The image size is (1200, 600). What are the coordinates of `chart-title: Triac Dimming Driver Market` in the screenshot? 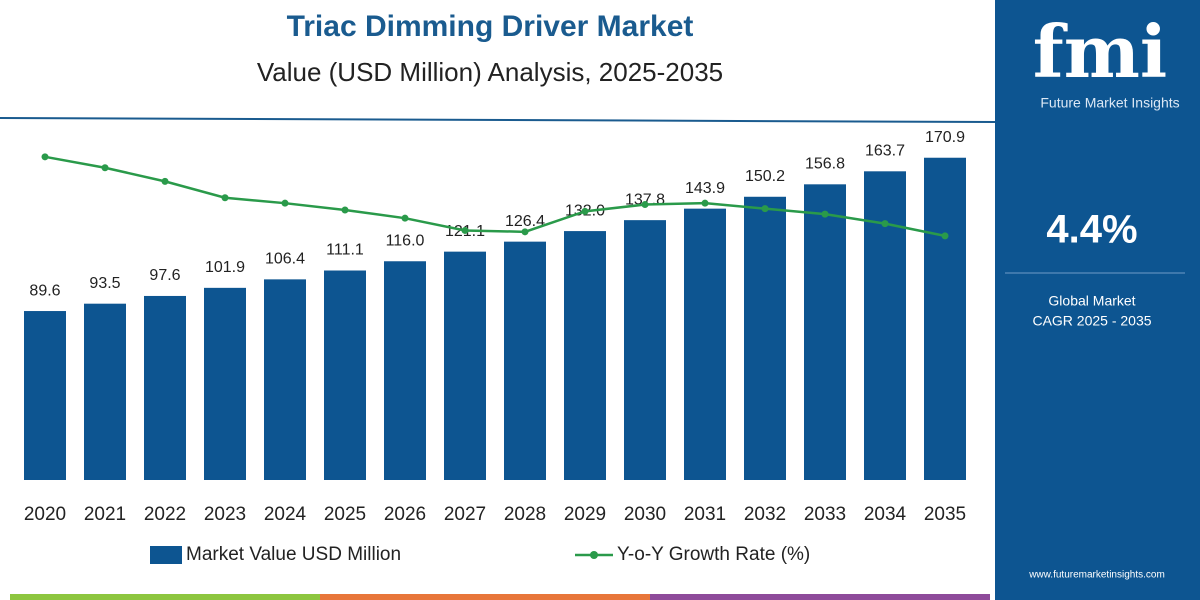 It's located at (490, 26).